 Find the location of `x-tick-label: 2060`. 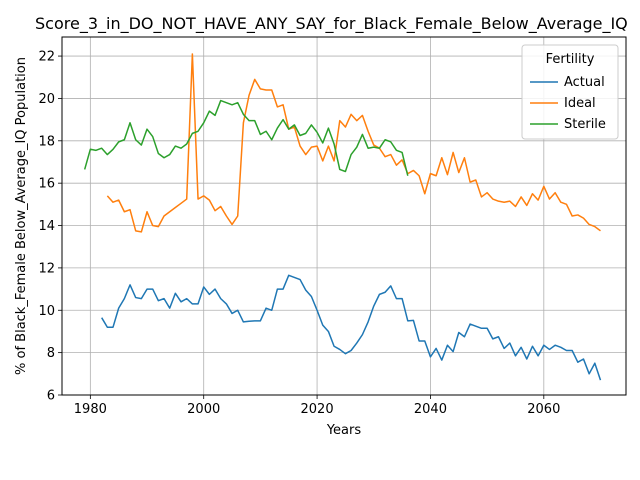

x-tick-label: 2060 is located at coordinates (543, 409).